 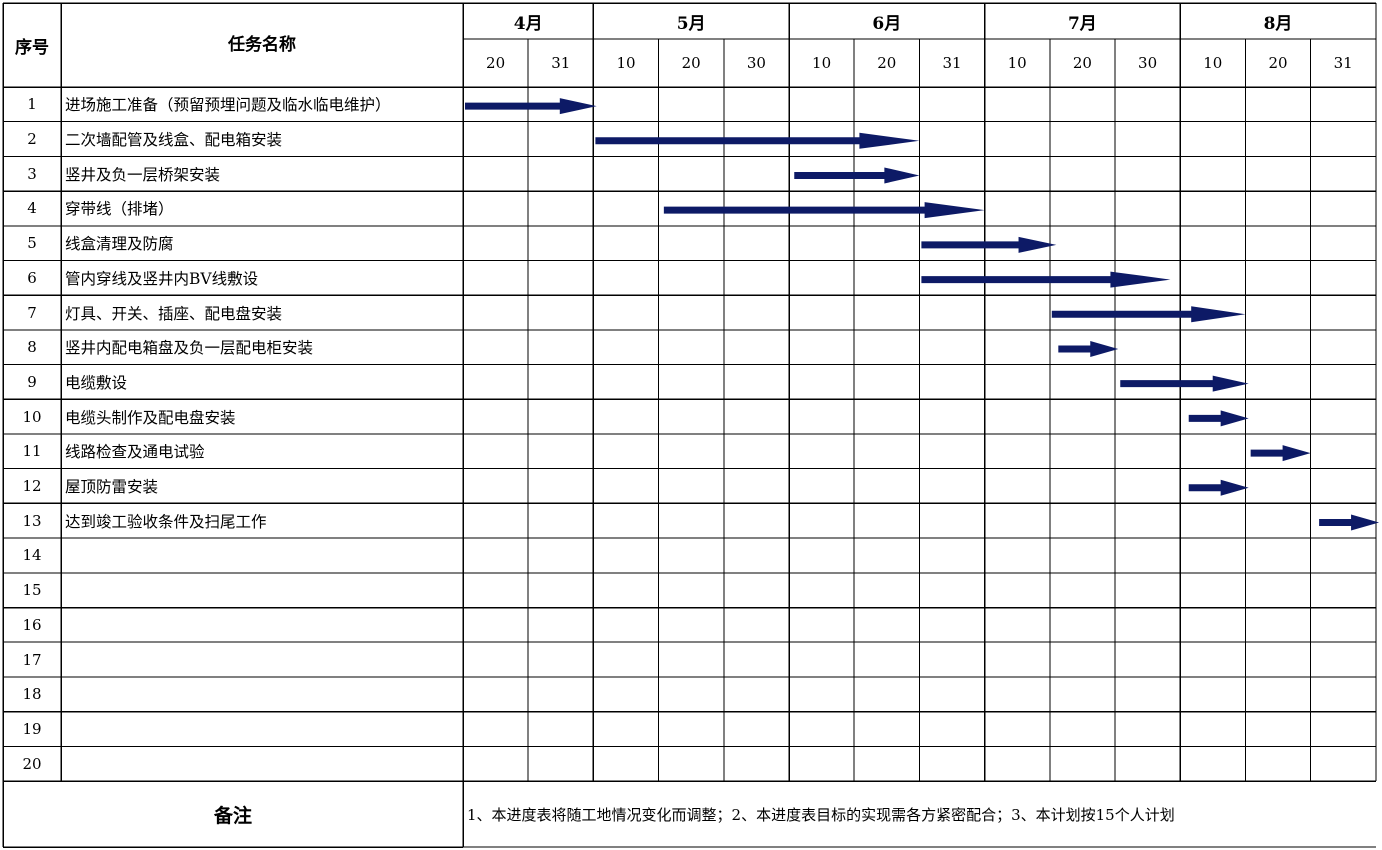 I want to click on header-seq: 序号, so click(x=32, y=47).